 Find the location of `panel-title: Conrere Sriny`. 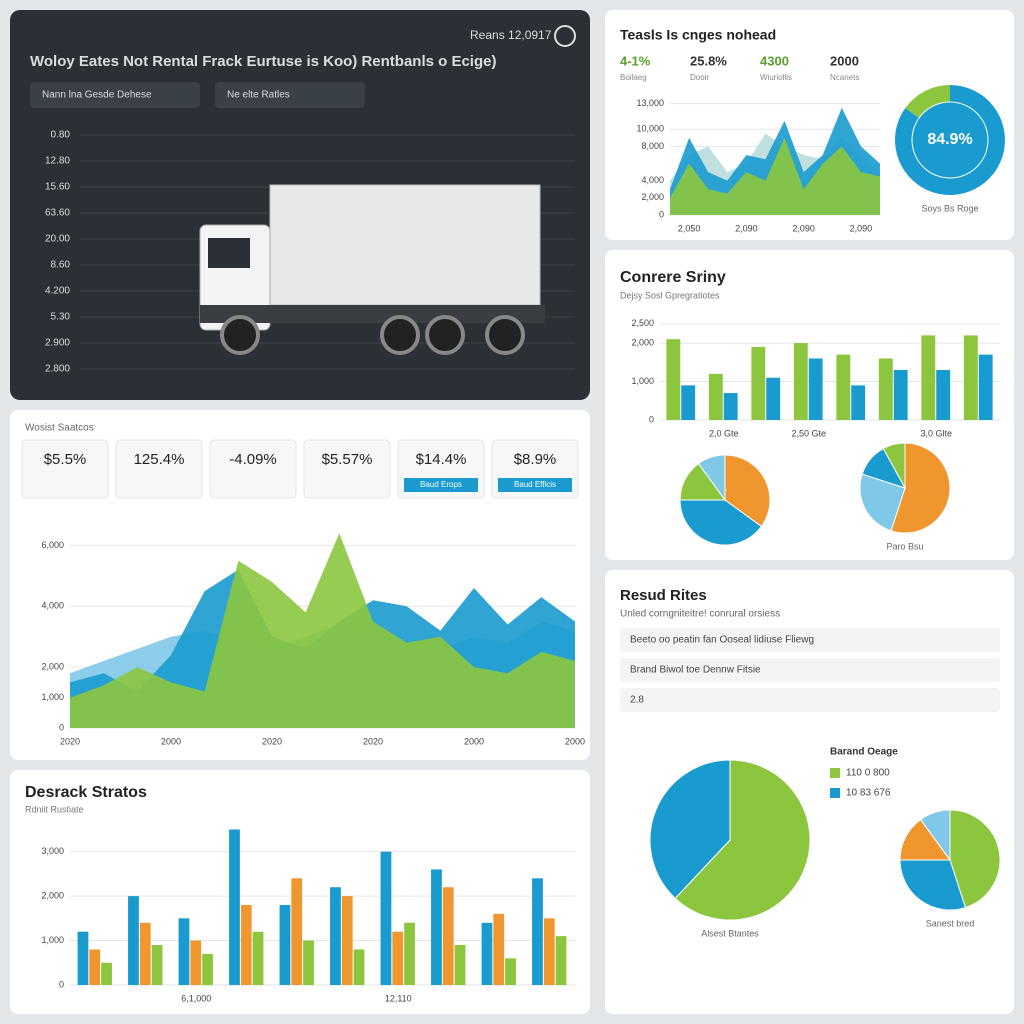

panel-title: Conrere Sriny is located at coordinates (673, 277).